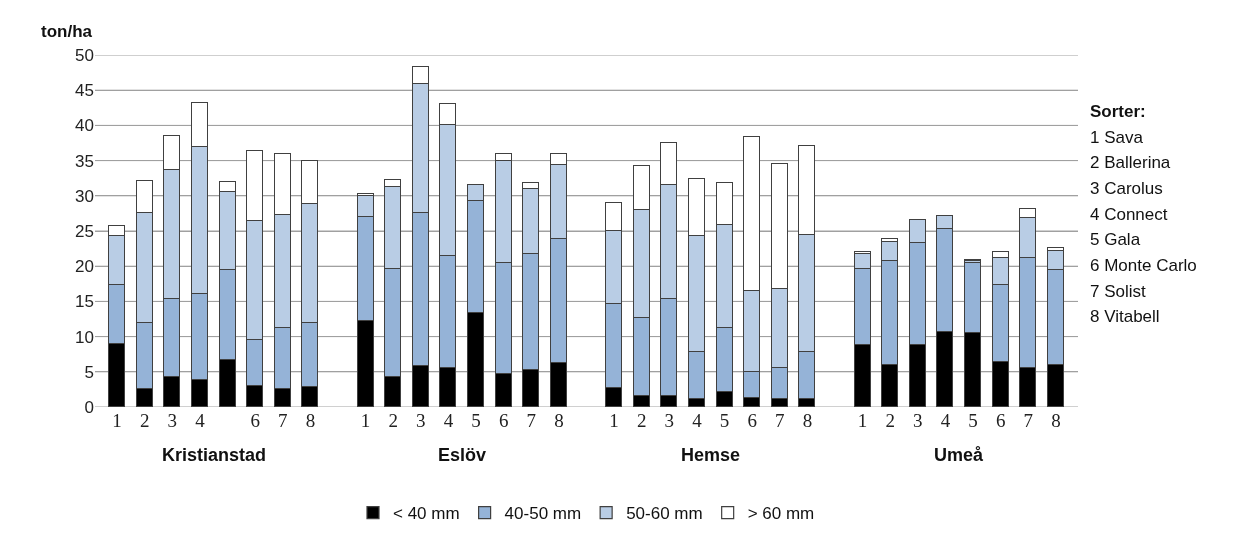  Describe the element at coordinates (84, 302) in the screenshot. I see `y-tick-label: 15` at that location.